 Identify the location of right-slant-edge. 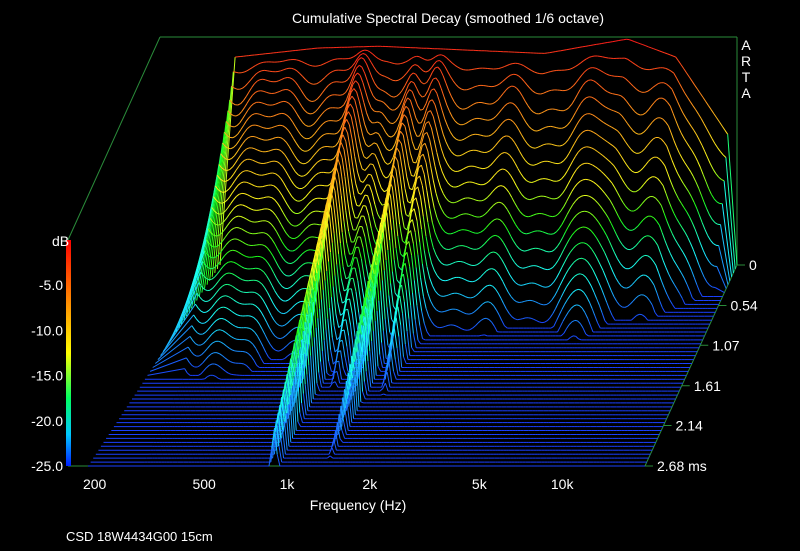
(691, 365).